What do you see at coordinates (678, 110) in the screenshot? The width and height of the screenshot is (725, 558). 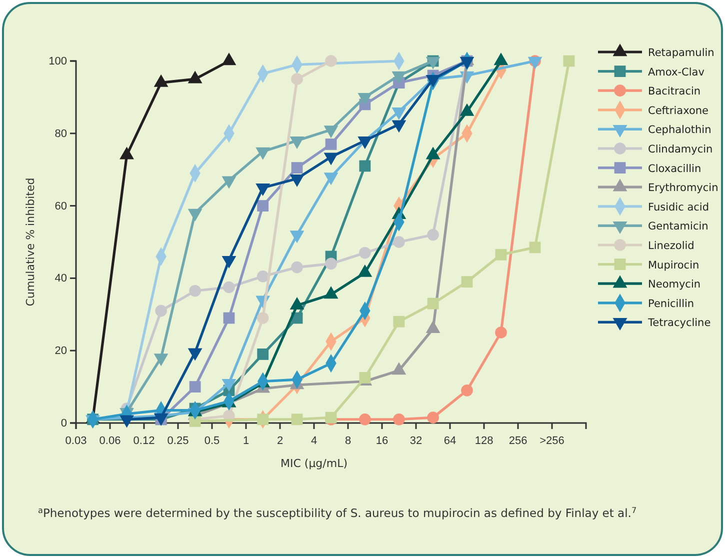 I see `legend-label: Ceftriaxone` at bounding box center [678, 110].